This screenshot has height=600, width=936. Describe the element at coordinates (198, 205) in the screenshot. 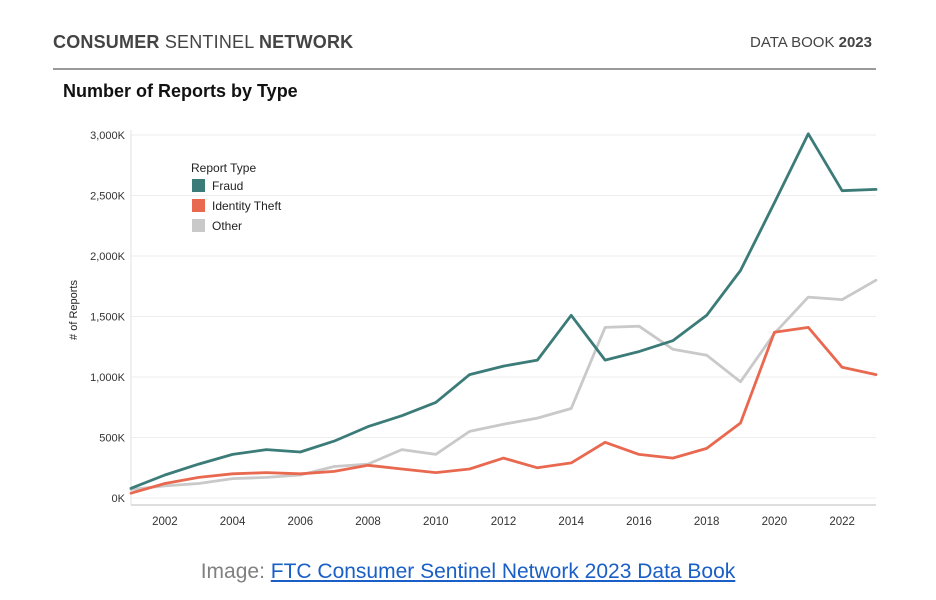

I see `legend-swatch-identity-theft` at that location.